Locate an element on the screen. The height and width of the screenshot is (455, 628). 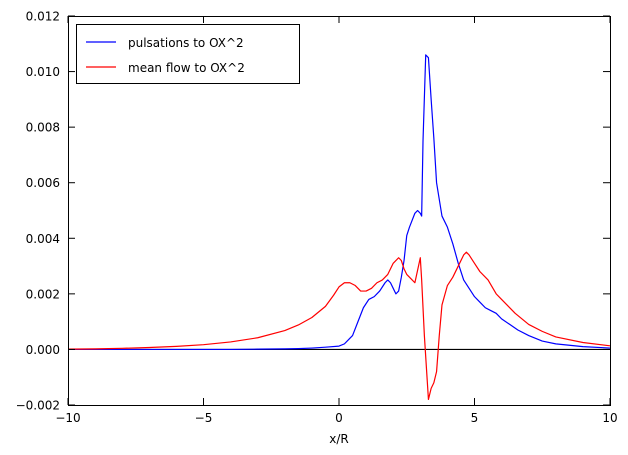
y-tick-label: 0.006 is located at coordinates (43, 183).